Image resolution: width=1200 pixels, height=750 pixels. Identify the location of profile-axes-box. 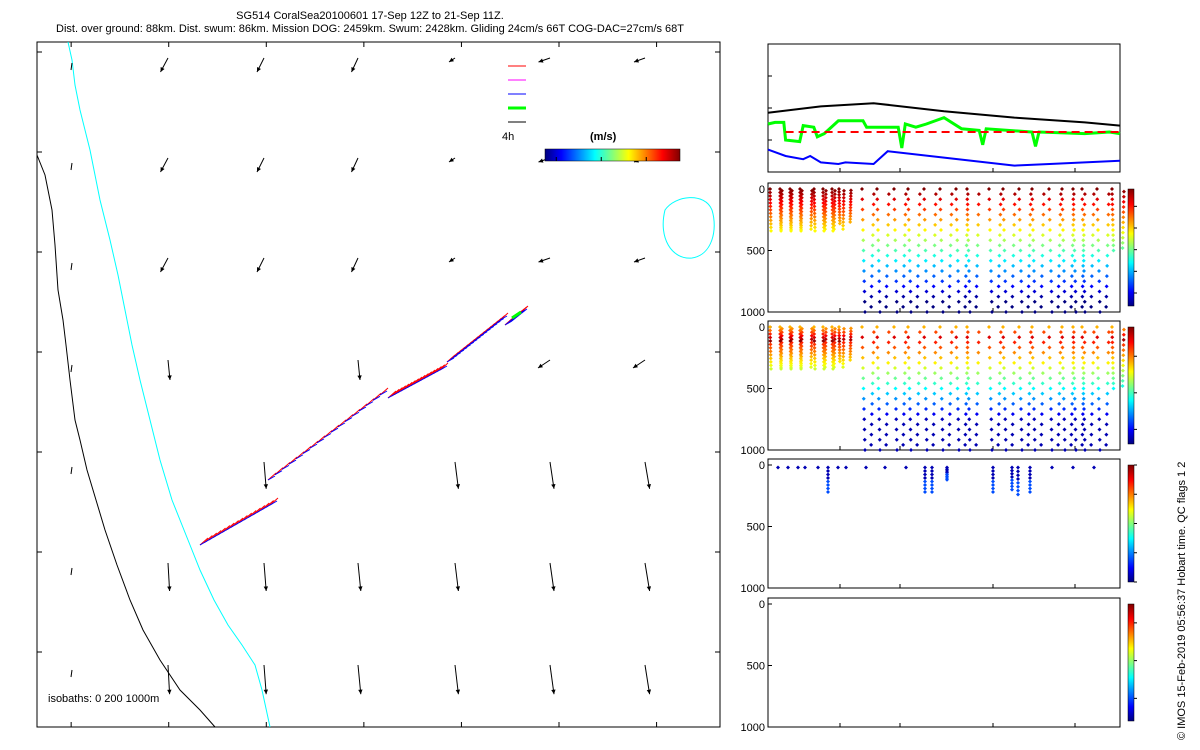
(944, 662).